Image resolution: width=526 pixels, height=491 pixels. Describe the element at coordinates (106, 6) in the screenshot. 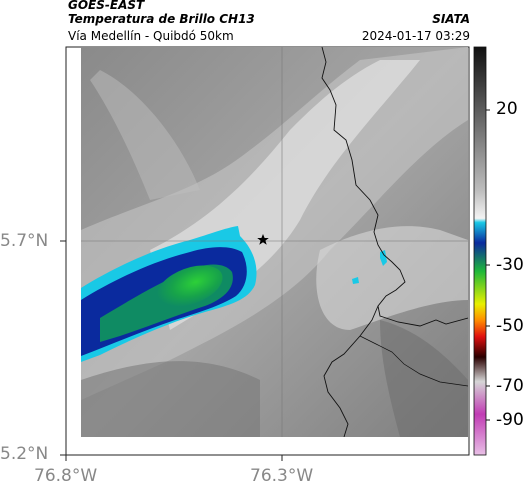

I see `satellite-name: GOES-EAST` at that location.